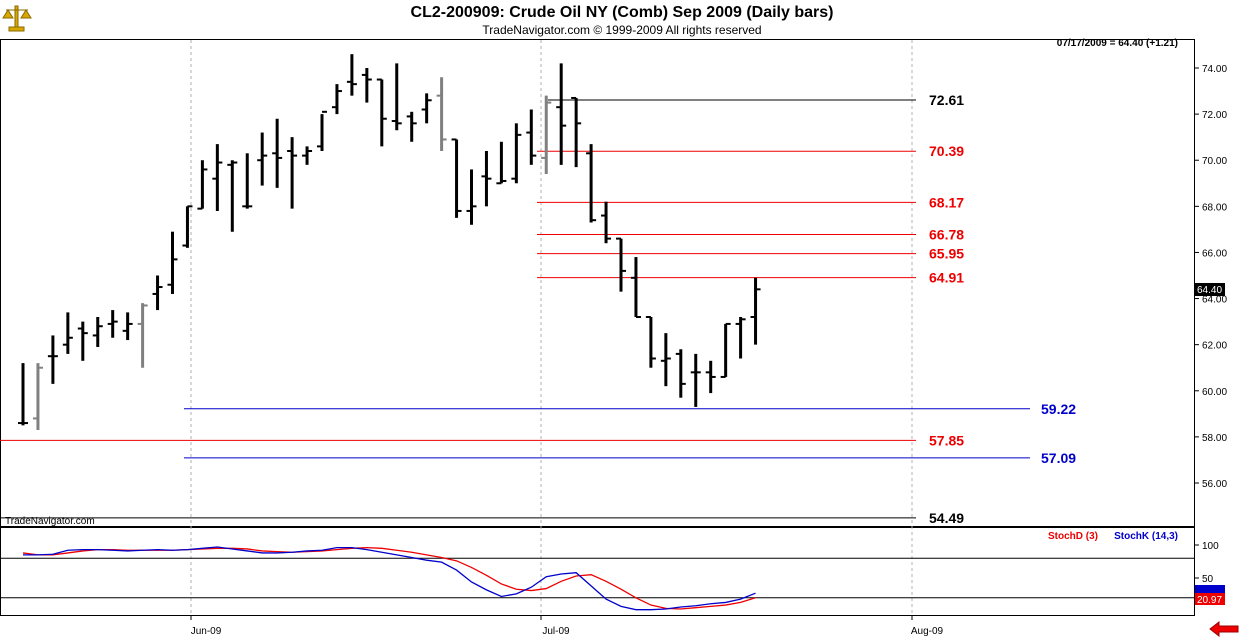  I want to click on date-tick-label: Jul-09, so click(556, 631).